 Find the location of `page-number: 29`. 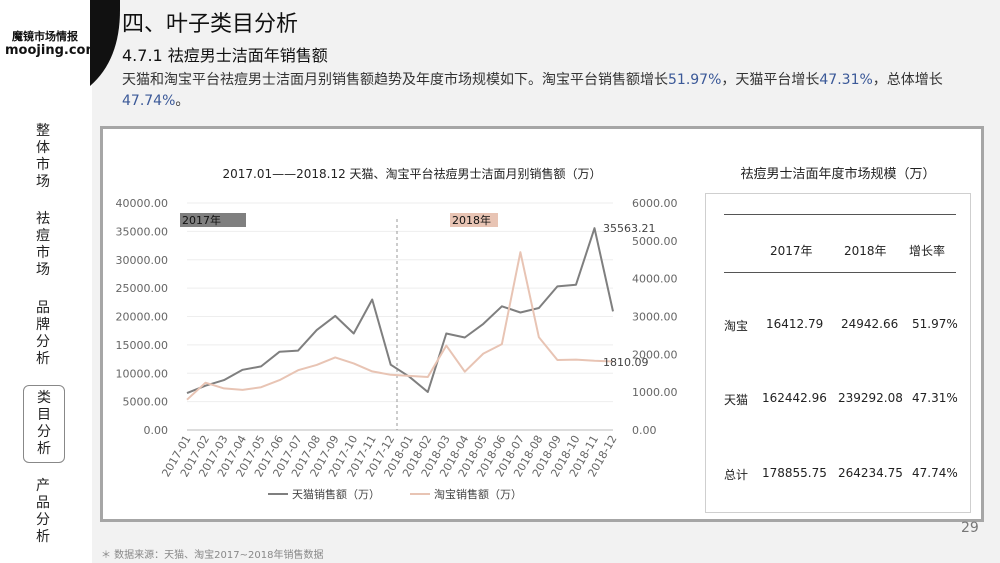

page-number: 29 is located at coordinates (970, 528).